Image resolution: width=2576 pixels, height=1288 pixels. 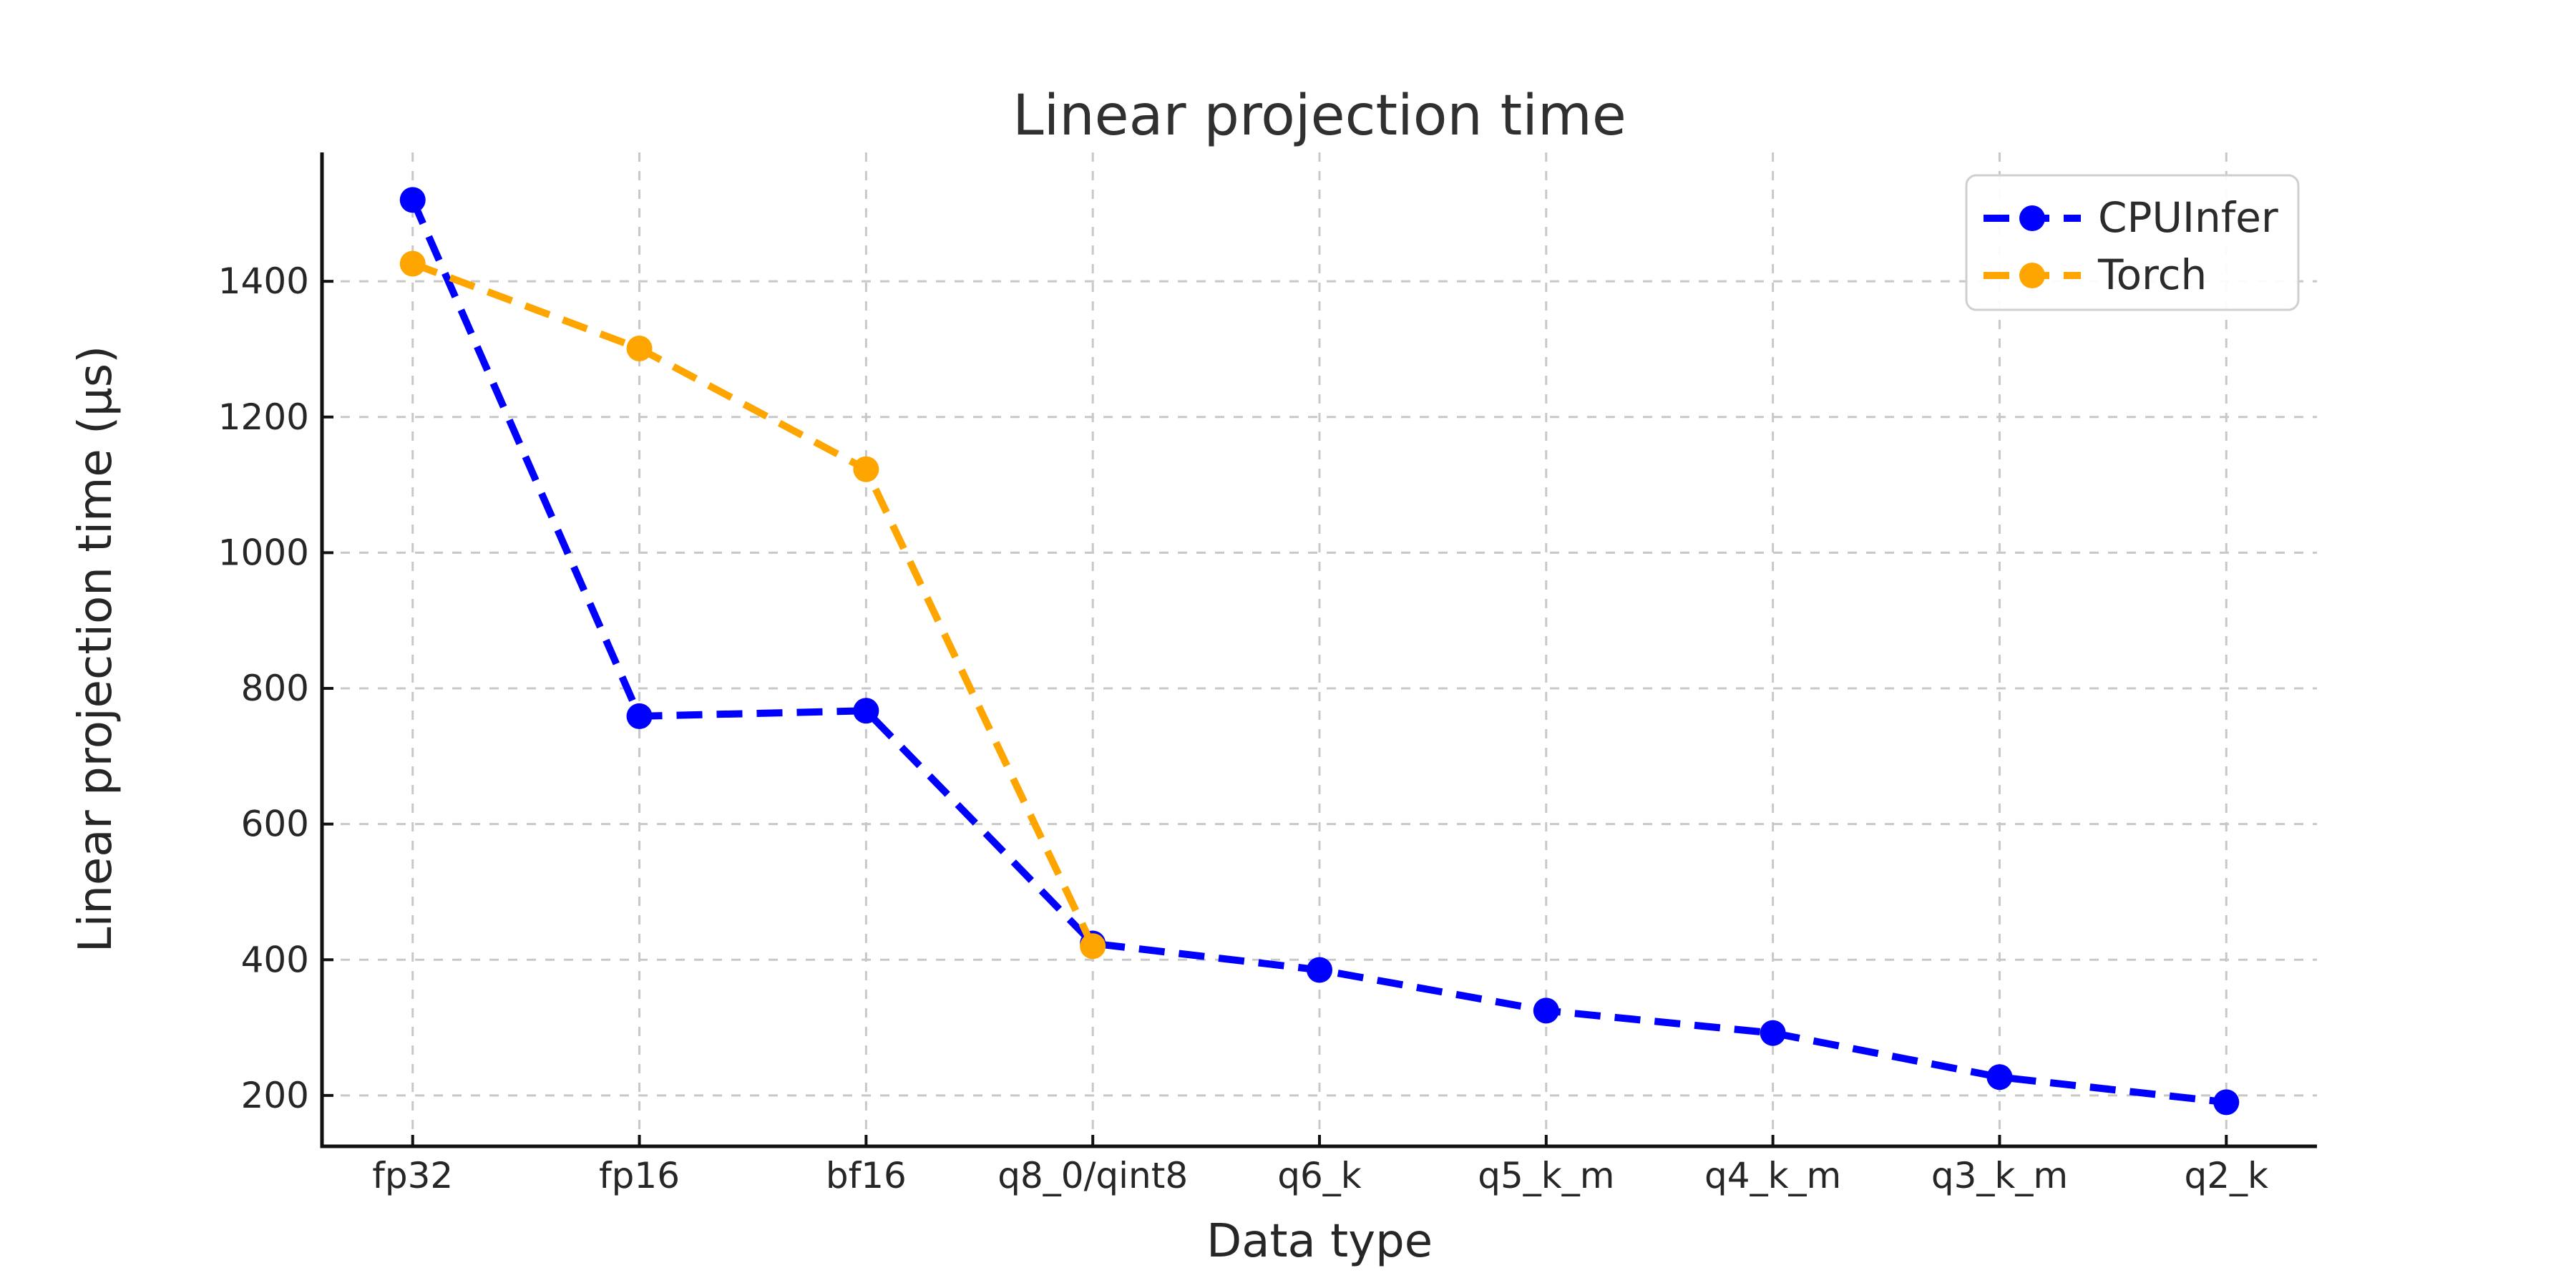 What do you see at coordinates (1319, 116) in the screenshot?
I see `chart-title: Linear projection time` at bounding box center [1319, 116].